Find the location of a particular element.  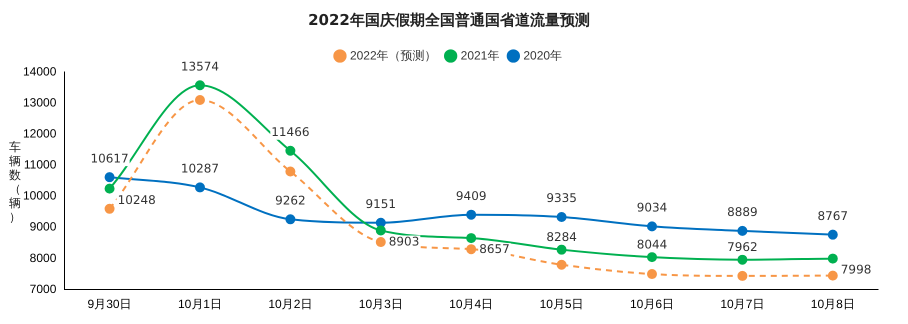

data-label: 8767 is located at coordinates (833, 215).